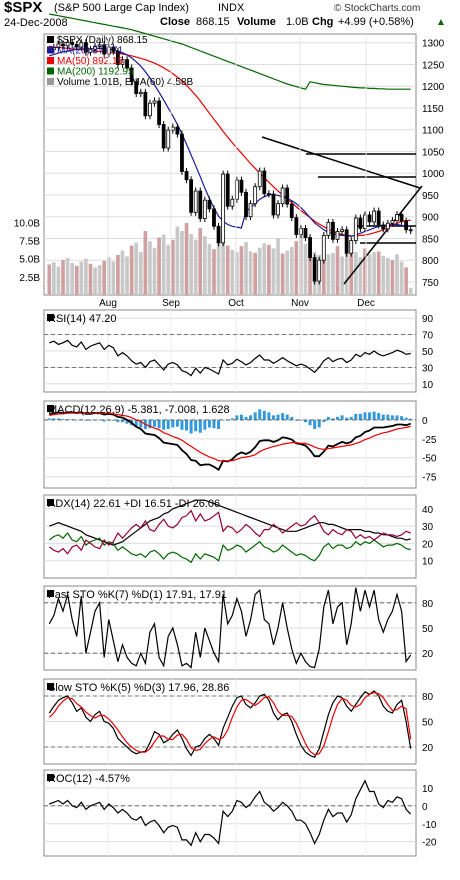  Describe the element at coordinates (300, 303) in the screenshot. I see `x-axis-tick-label: Nov` at that location.